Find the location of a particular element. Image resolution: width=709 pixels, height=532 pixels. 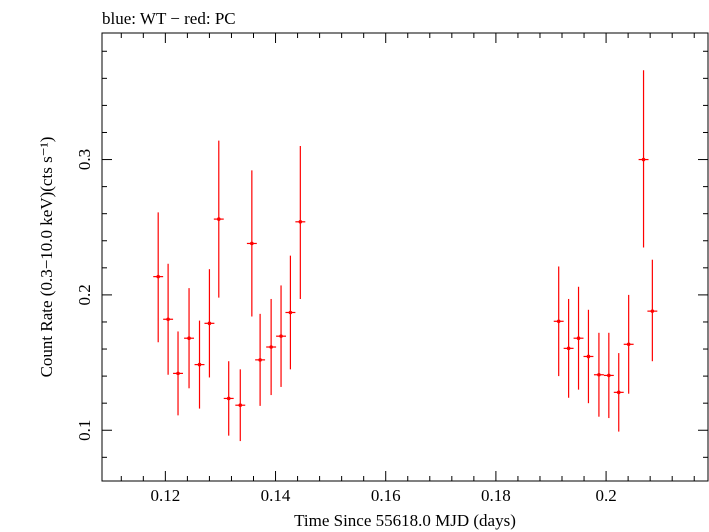

x-tick-label: 0.16 is located at coordinates (386, 495).